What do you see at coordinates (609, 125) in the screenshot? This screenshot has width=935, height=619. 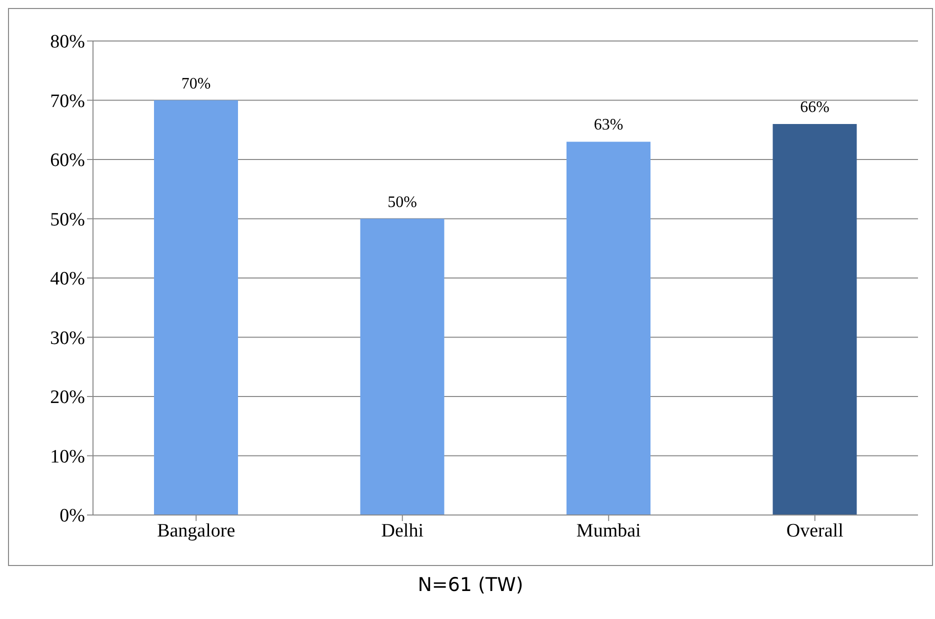 I see `data-label: 63%` at bounding box center [609, 125].